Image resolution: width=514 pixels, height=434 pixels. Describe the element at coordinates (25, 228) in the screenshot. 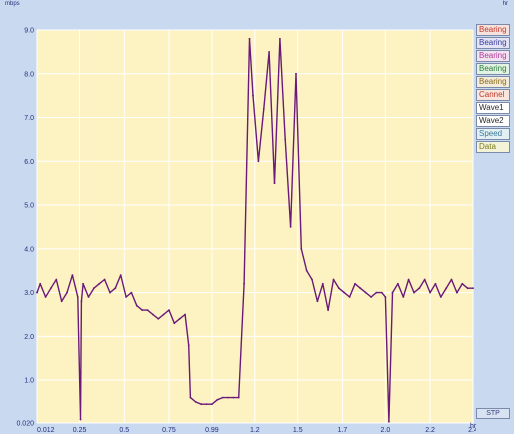

I see `y-axis-ticks: 9.0 8.0 7.0 6.0 5.0 4.0 3.0 2.0 1.0 0.020` at that location.